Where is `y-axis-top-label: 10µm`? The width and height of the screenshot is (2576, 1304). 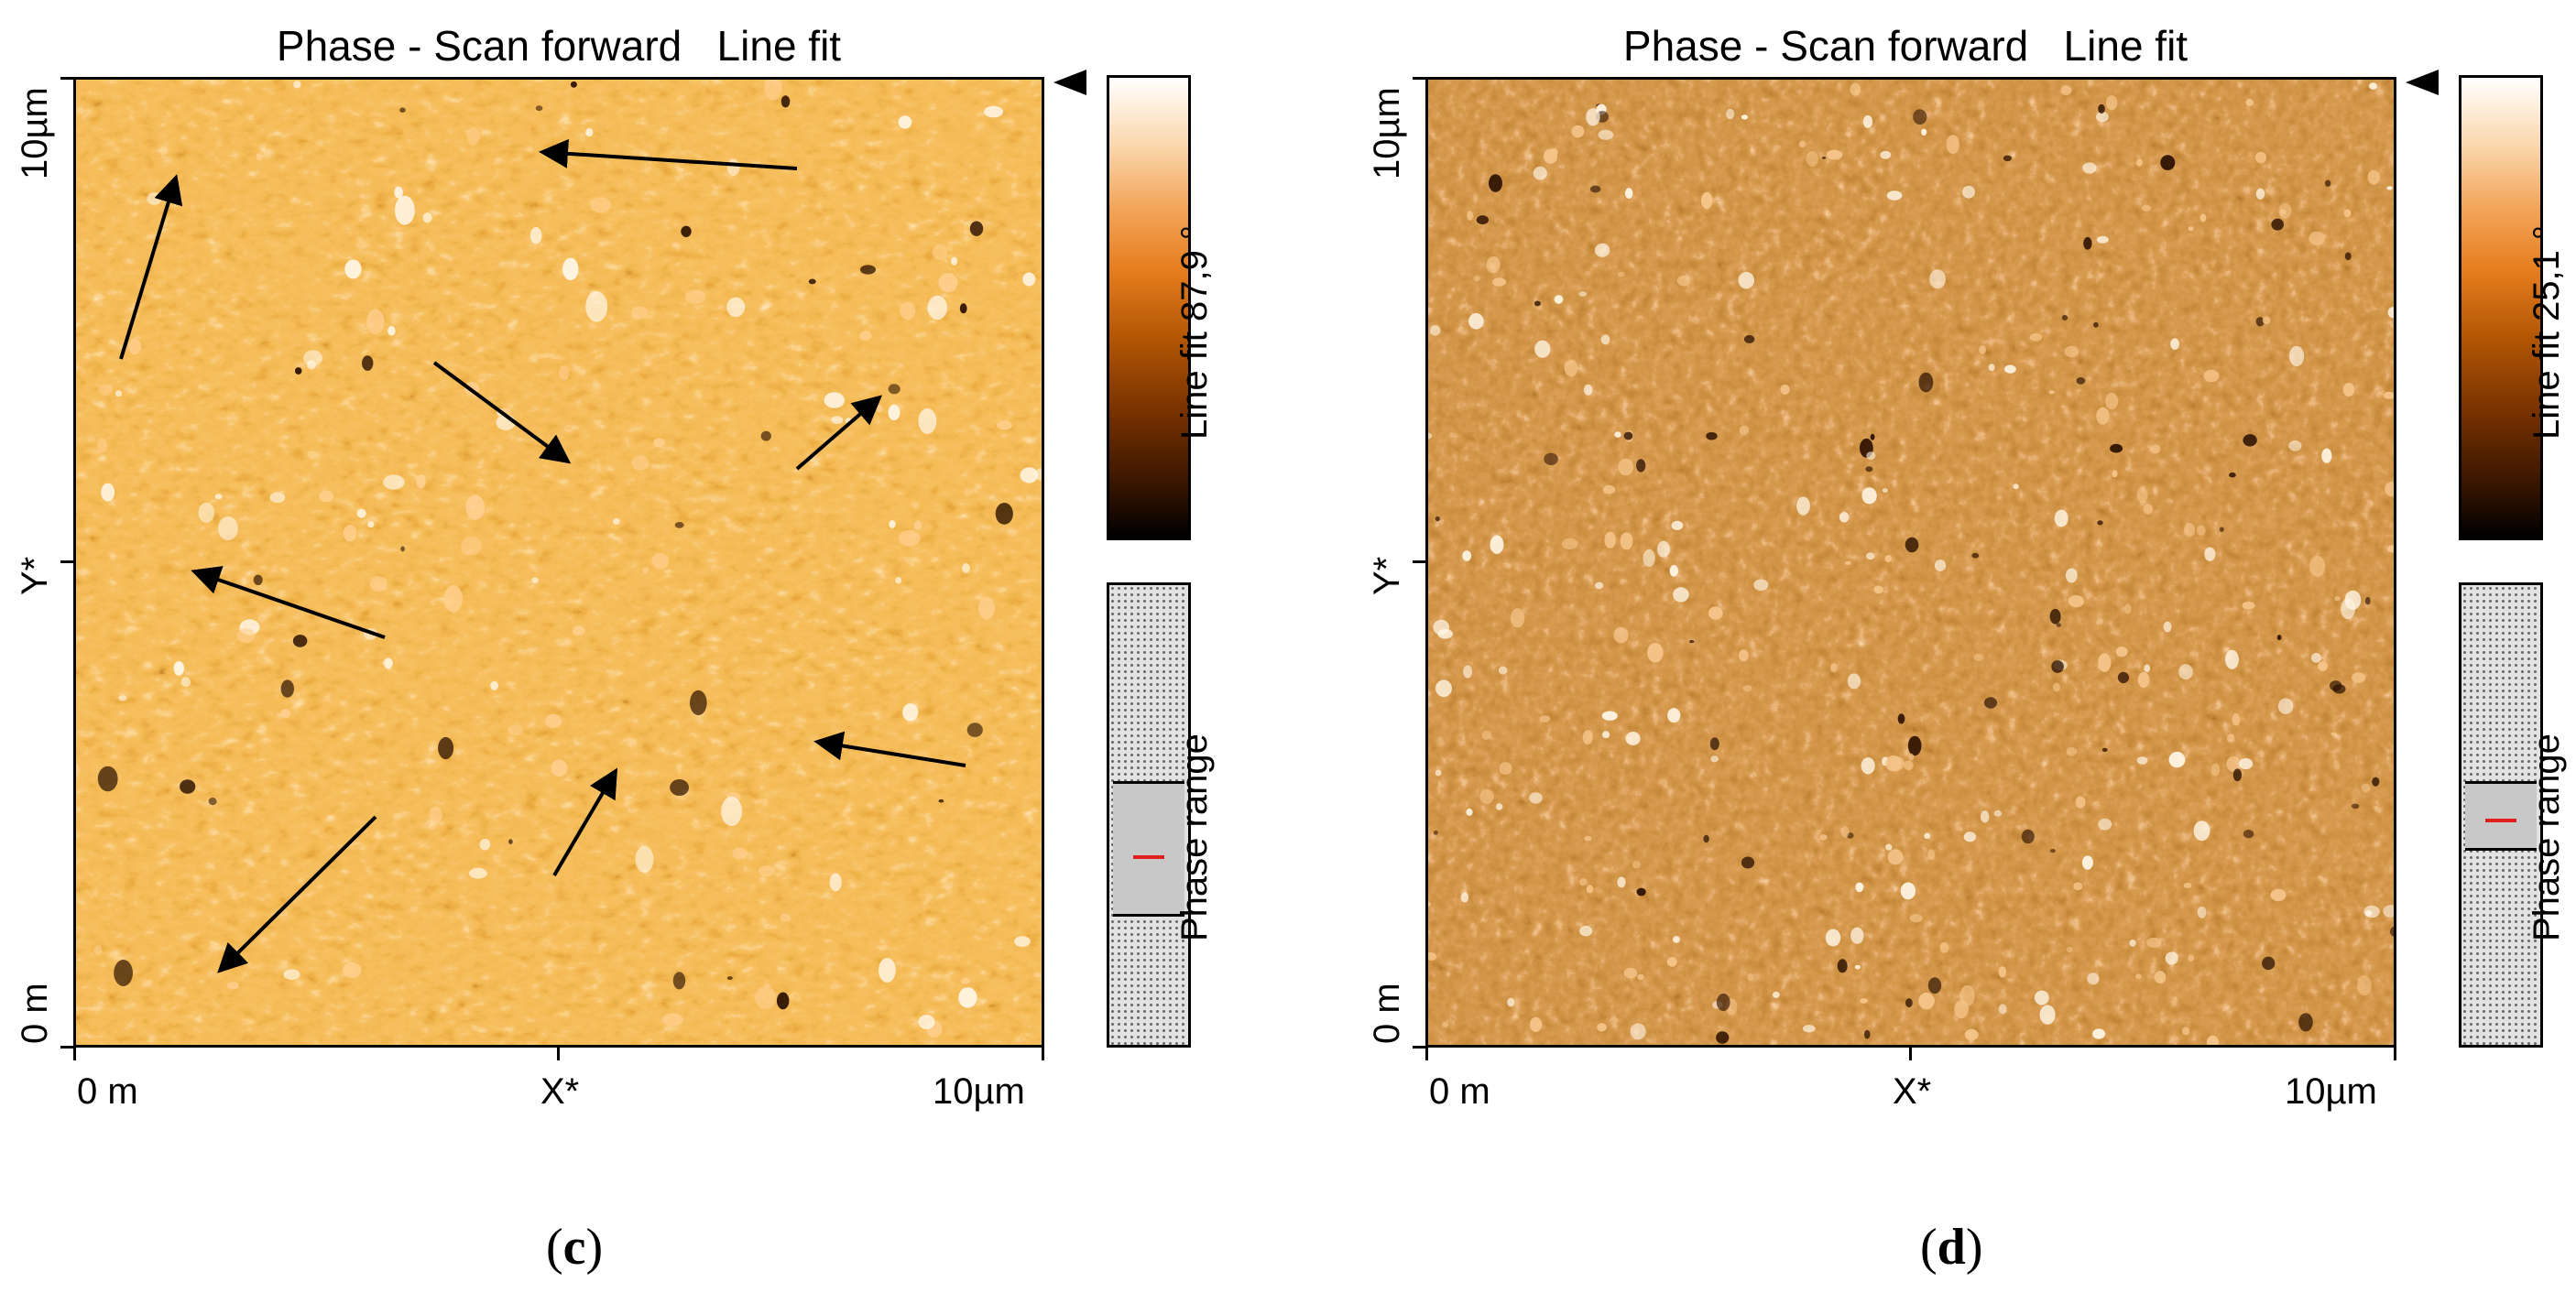 y-axis-top-label: 10µm is located at coordinates (35, 133).